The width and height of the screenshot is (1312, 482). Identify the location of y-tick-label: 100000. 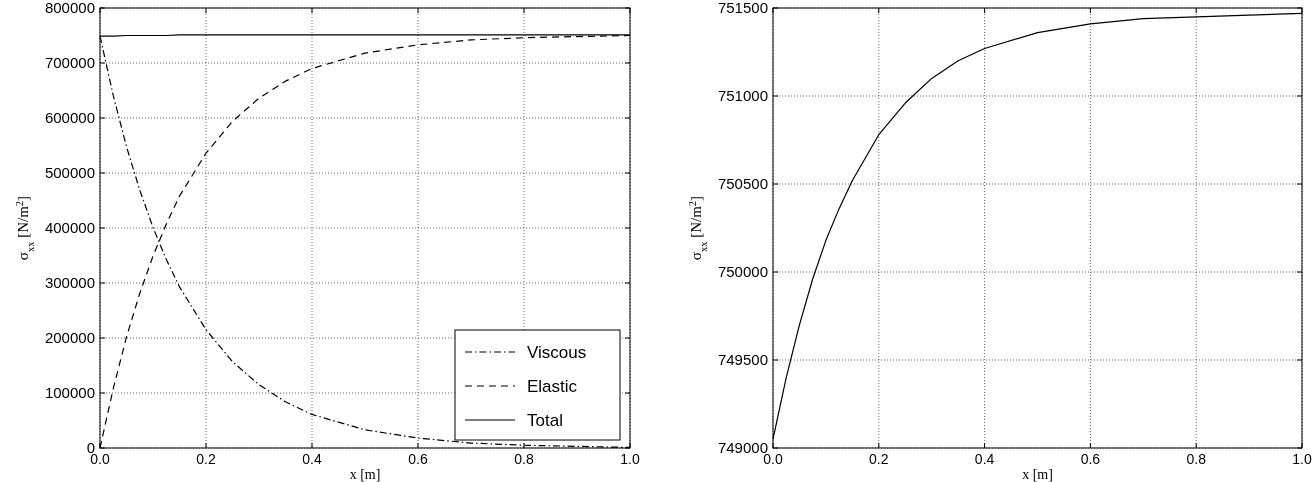
(69, 392).